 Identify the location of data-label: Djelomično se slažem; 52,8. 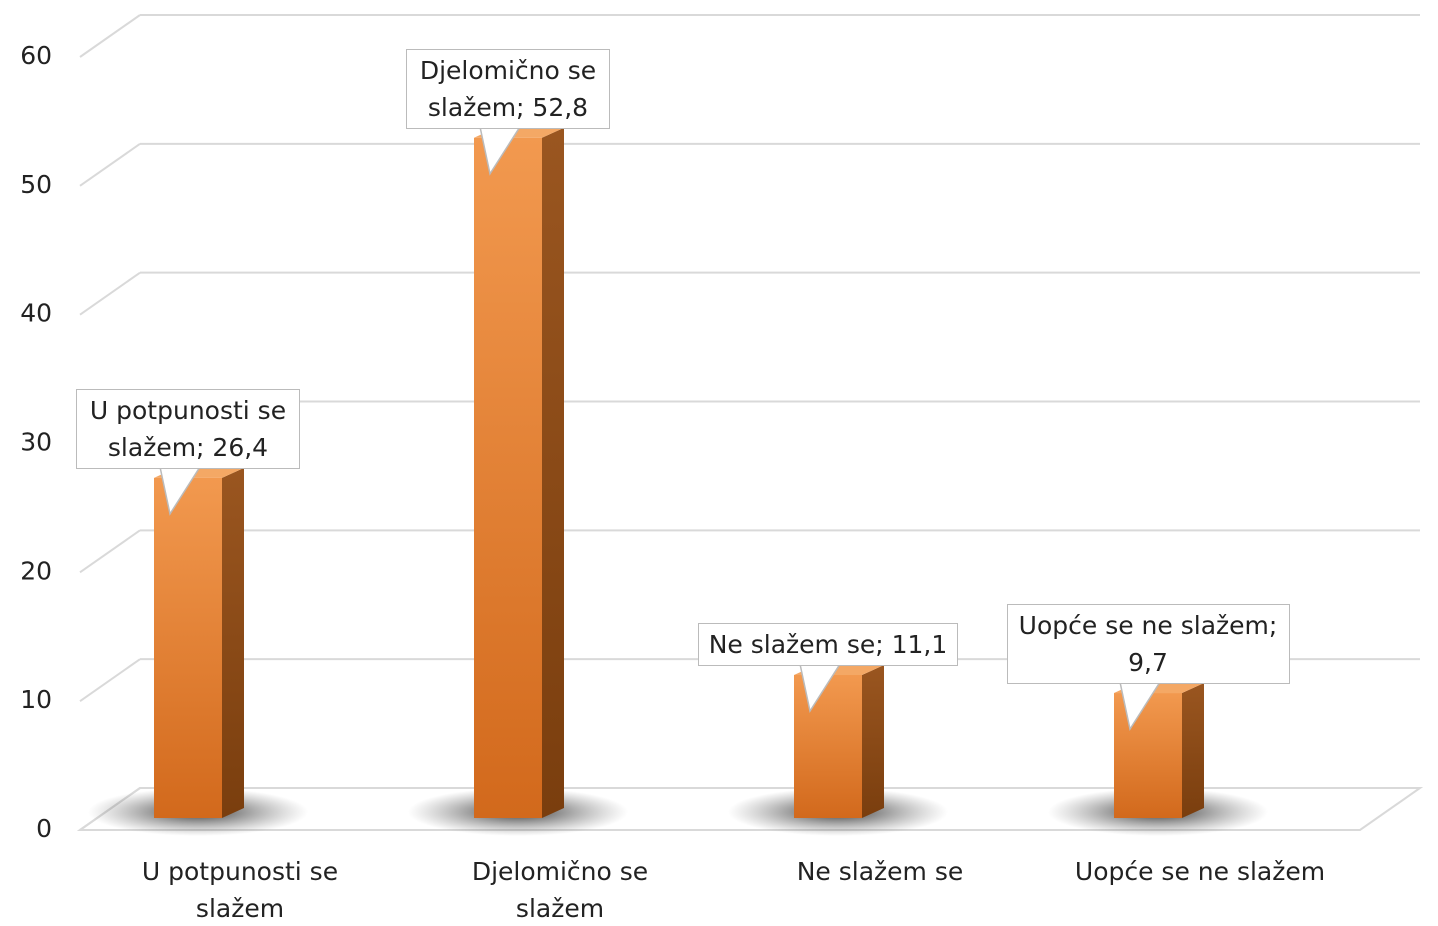
(508, 88).